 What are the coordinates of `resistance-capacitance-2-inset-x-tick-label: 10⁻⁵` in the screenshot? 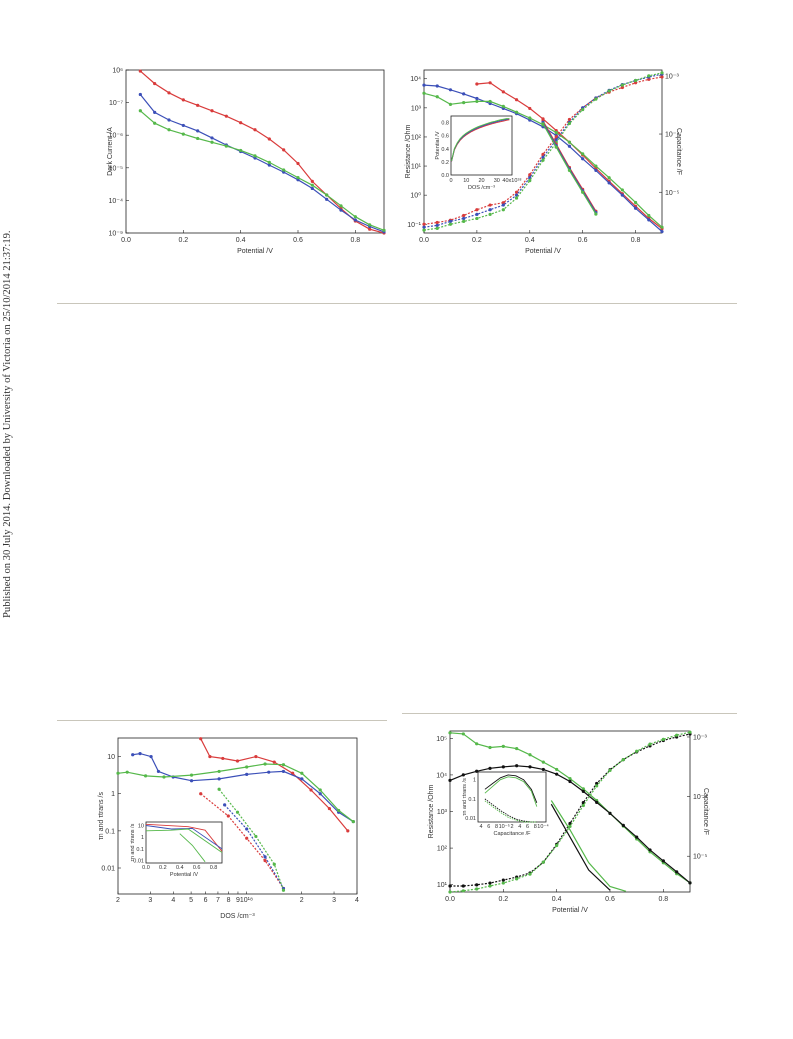 It's located at (504, 826).